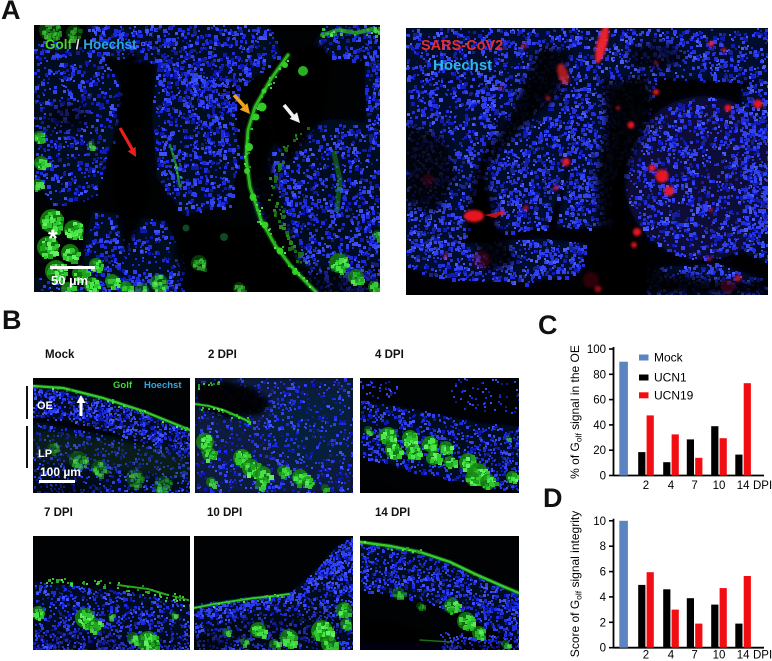 The width and height of the screenshot is (772, 661). What do you see at coordinates (462, 46) in the screenshot?
I see `svg-text: SARS-CoV2` at bounding box center [462, 46].